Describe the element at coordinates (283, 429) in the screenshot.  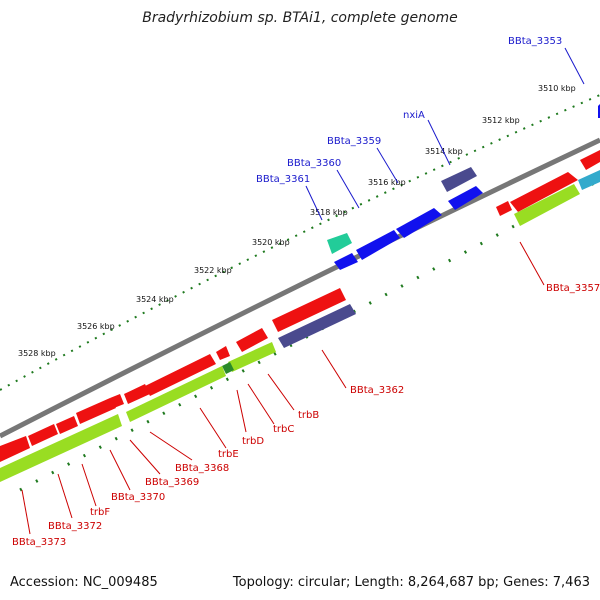
I see `gene-label: trbC` at that location.